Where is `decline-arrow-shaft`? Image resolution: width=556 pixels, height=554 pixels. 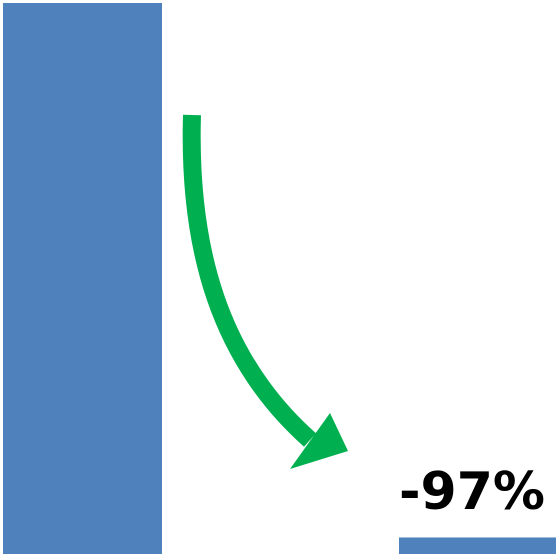 decline-arrow-shaft is located at coordinates (249, 280).